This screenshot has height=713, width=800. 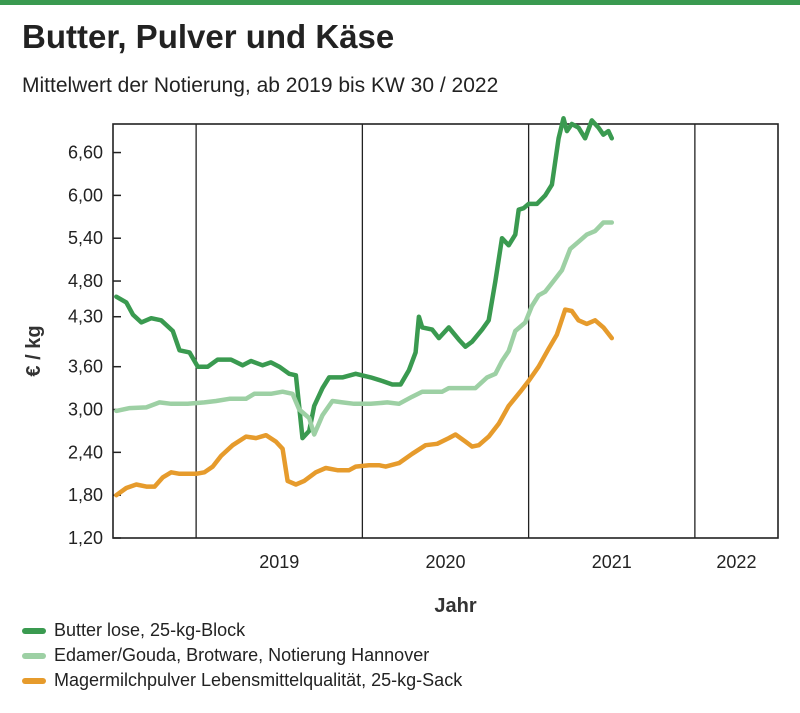 I want to click on x-tick-label: 2020, so click(x=445, y=562).